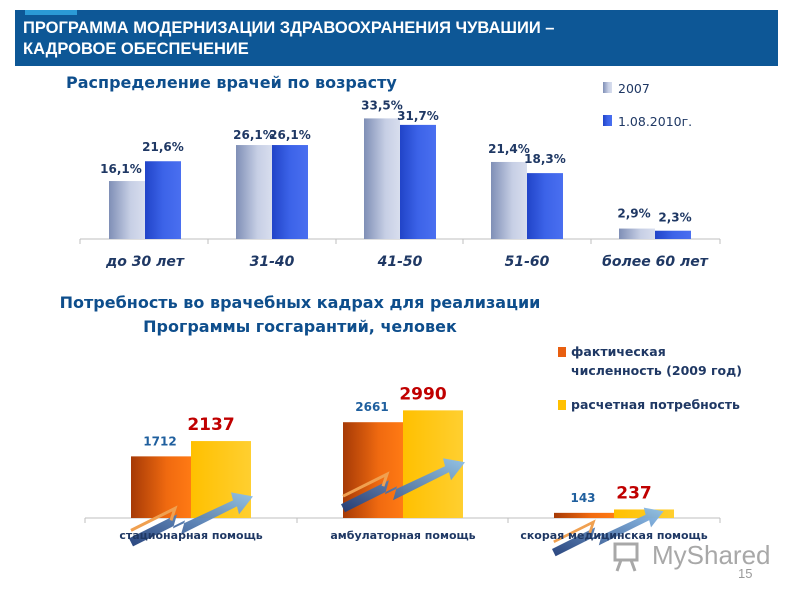 The height and width of the screenshot is (600, 800). Describe the element at coordinates (634, 493) in the screenshot. I see `required-staff-value: 237` at that location.